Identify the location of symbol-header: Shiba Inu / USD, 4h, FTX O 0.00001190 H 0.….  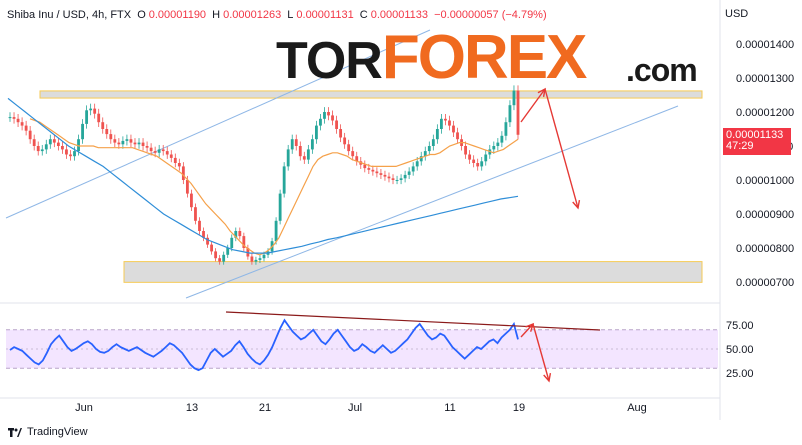
(278, 15).